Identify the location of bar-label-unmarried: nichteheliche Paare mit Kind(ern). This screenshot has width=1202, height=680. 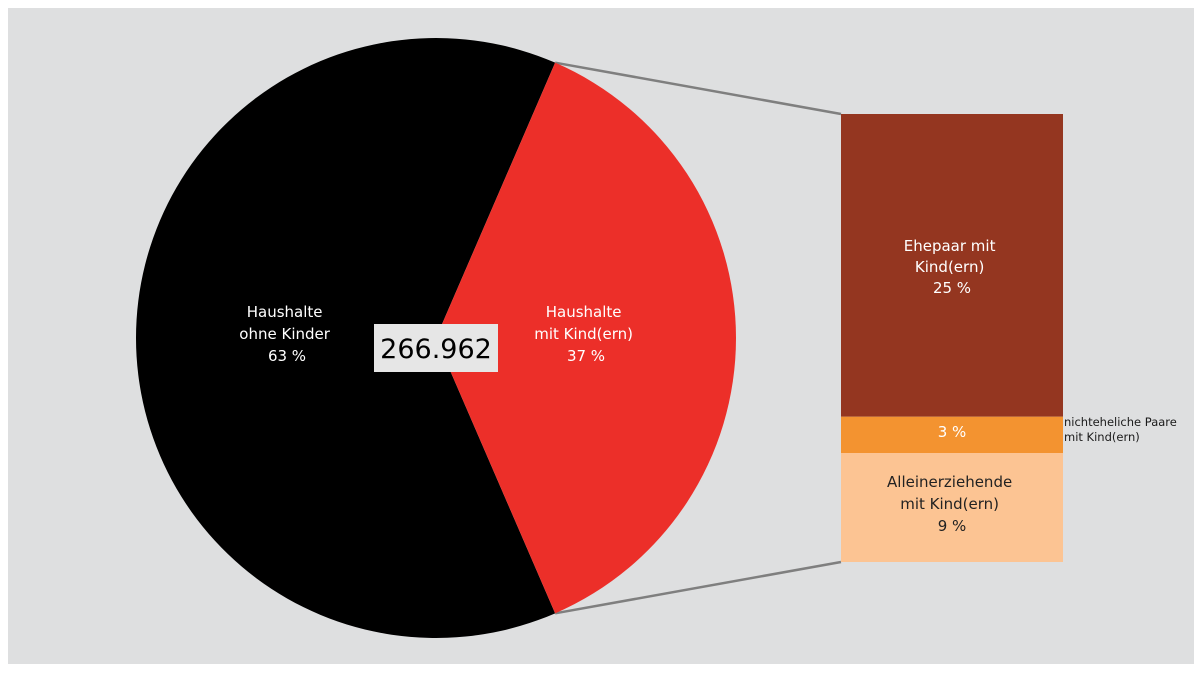
(1122, 429).